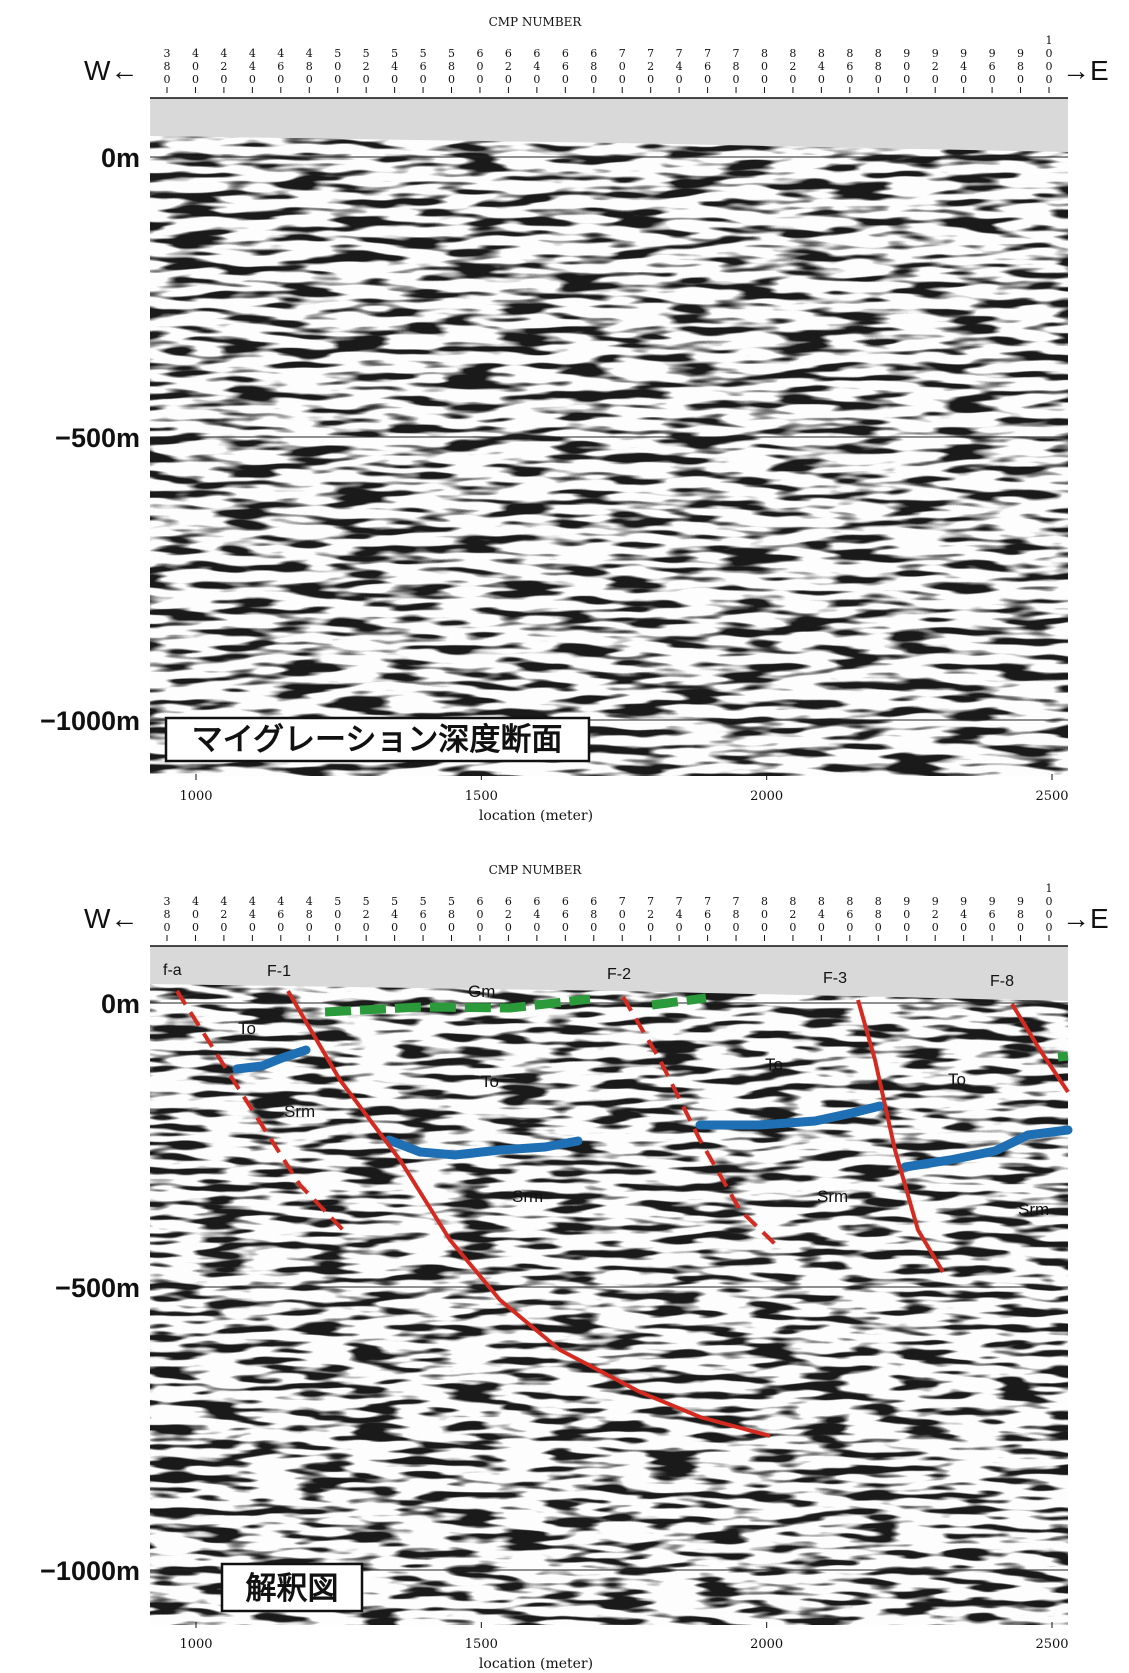  I want to click on unit-label-To-3: To, so click(774, 1064).